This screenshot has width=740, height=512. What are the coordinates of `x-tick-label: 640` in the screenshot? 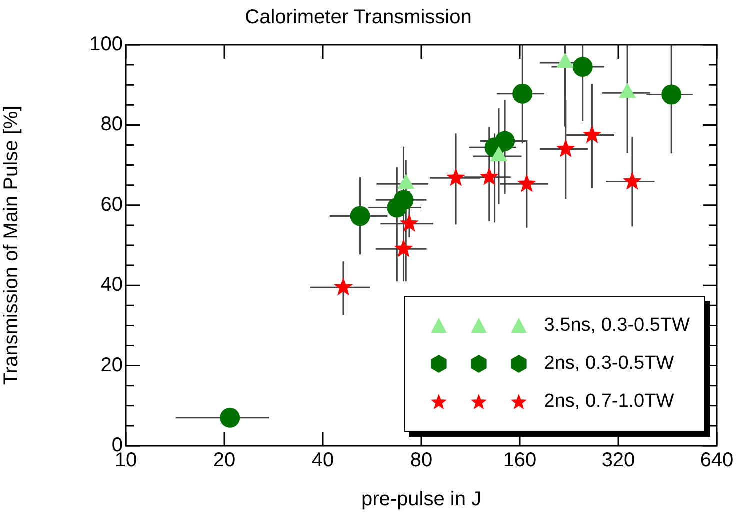 It's located at (717, 461).